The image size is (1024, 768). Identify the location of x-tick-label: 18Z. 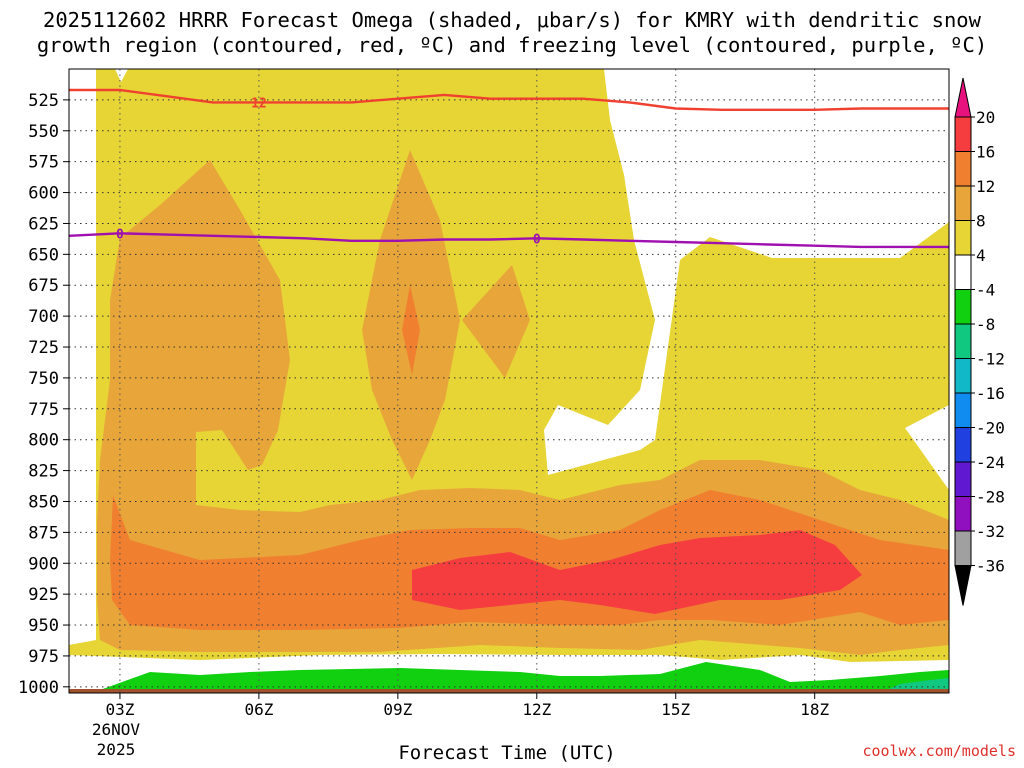
(814, 709).